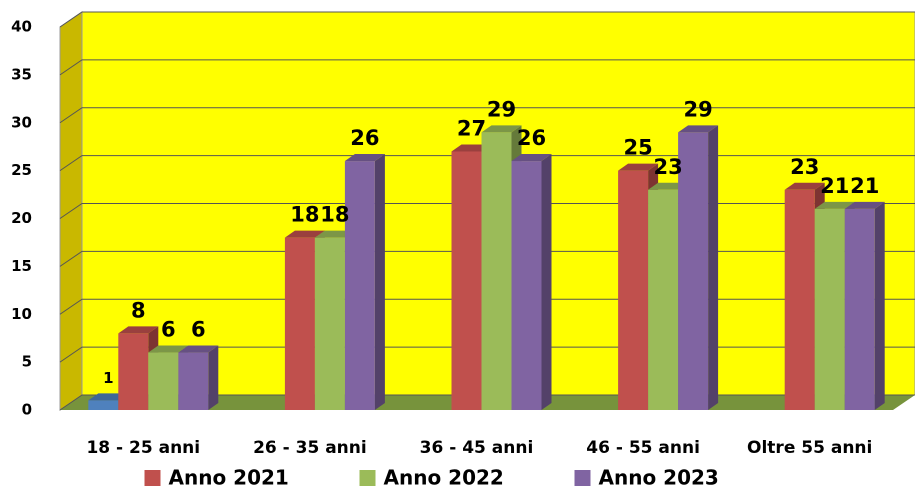 Image resolution: width=915 pixels, height=492 pixels. Describe the element at coordinates (21, 218) in the screenshot. I see `y-tick-label: 20` at that location.